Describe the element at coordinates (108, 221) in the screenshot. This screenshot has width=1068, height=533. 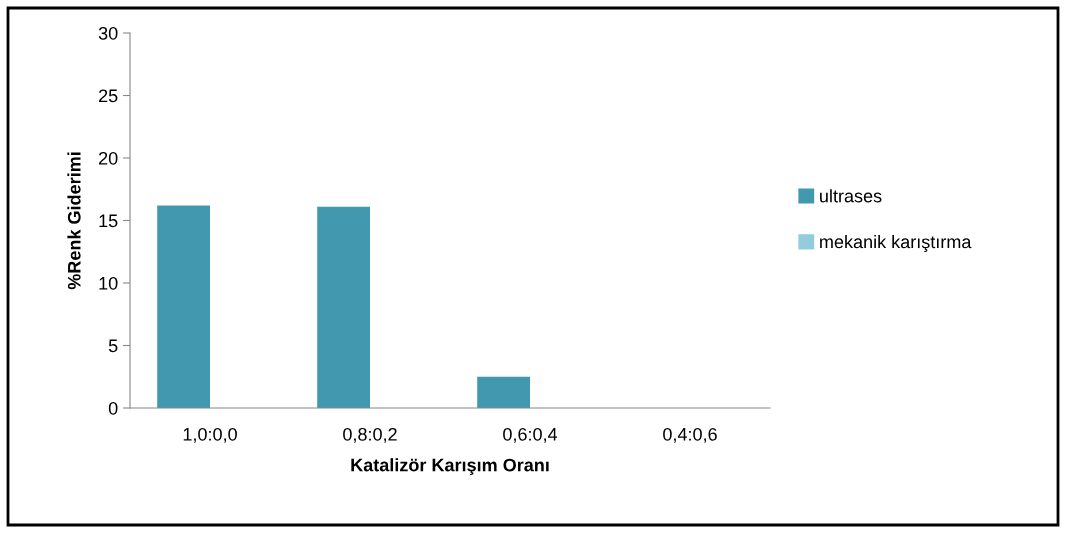
I see `y-tick-label: 15` at that location.